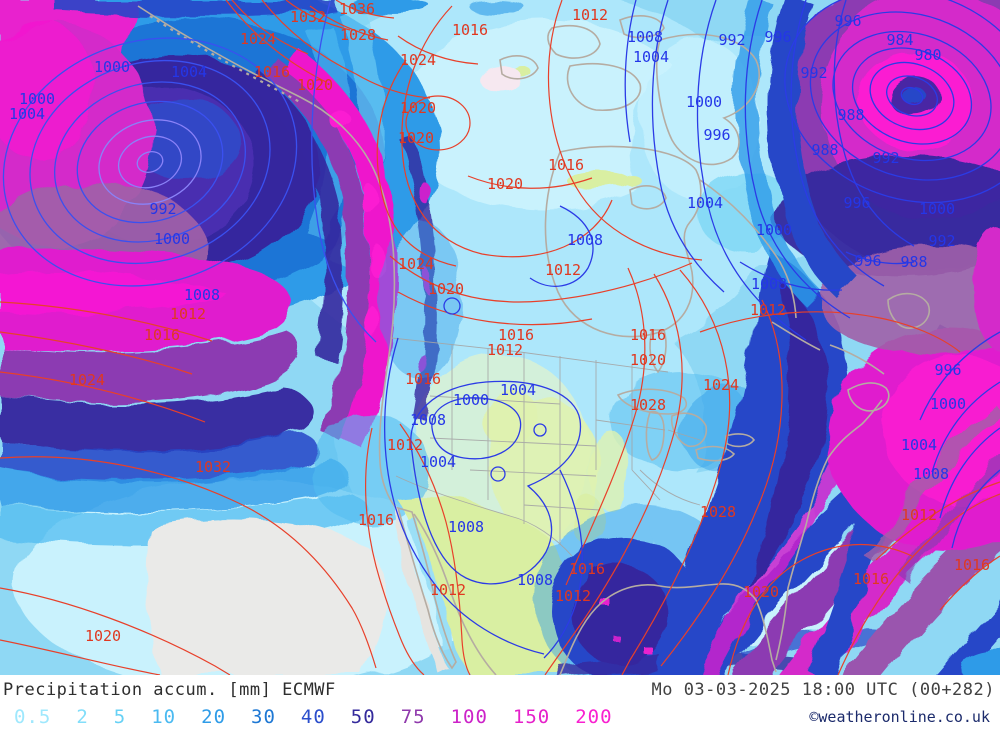 The image size is (1000, 733). I want to click on legend-value: 5, so click(120, 717).